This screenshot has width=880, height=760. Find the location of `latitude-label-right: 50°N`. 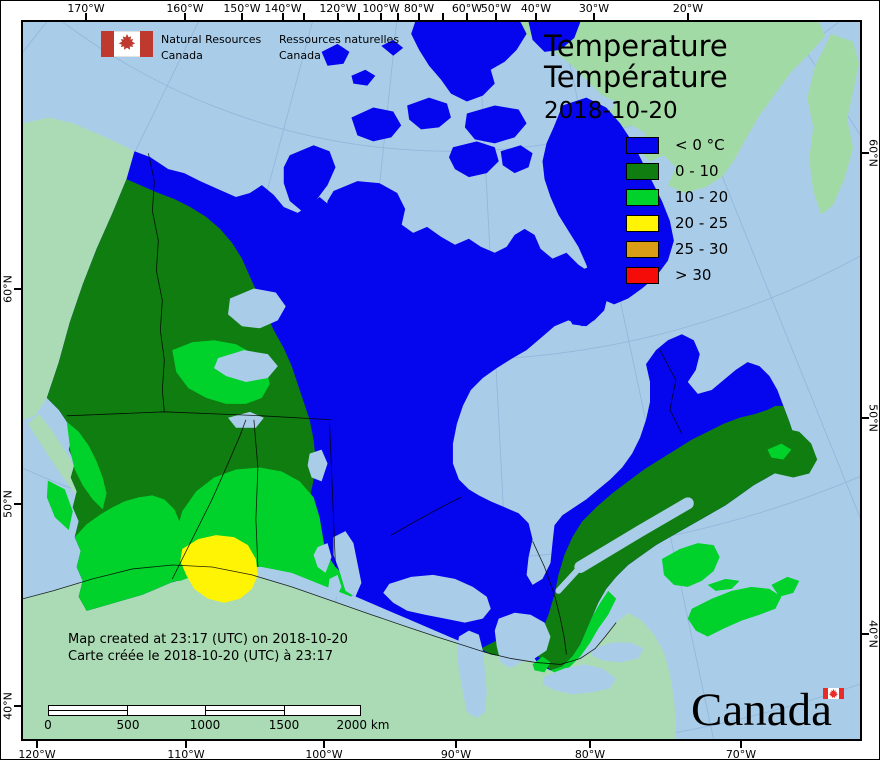

latitude-label-right: 50°N is located at coordinates (873, 418).